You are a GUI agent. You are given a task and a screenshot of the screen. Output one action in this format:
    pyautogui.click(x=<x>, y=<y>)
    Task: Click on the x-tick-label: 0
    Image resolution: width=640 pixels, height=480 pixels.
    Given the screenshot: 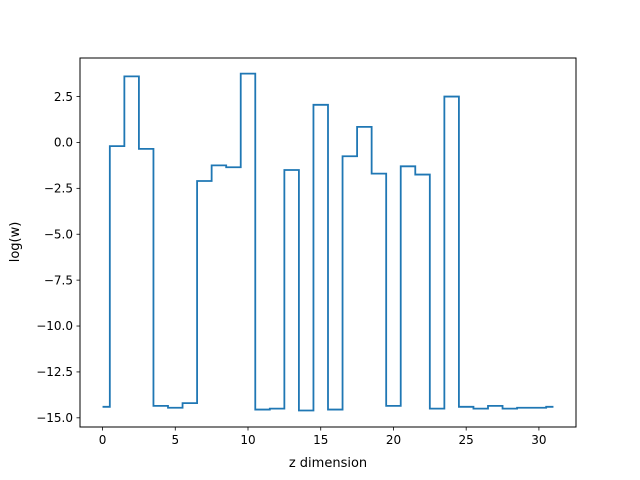 What is the action you would take?
    pyautogui.click(x=103, y=440)
    